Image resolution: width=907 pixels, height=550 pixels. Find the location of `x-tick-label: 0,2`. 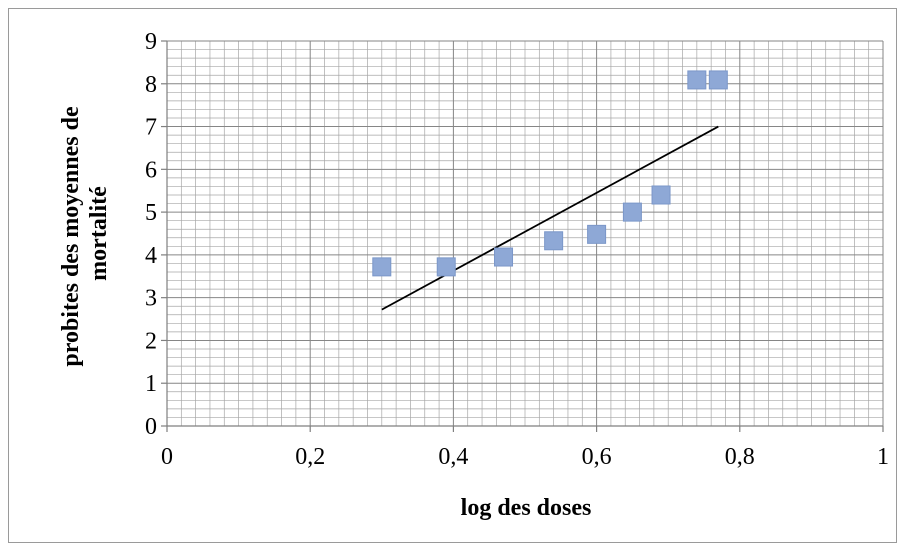

x-tick-label: 0,2 is located at coordinates (310, 457).